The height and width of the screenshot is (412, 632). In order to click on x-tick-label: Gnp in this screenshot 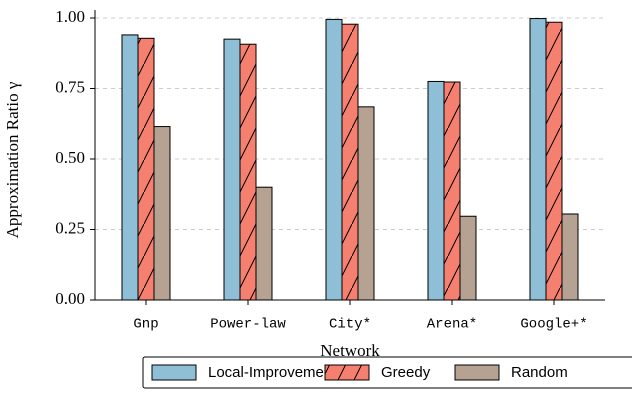, I will do `click(145, 325)`.